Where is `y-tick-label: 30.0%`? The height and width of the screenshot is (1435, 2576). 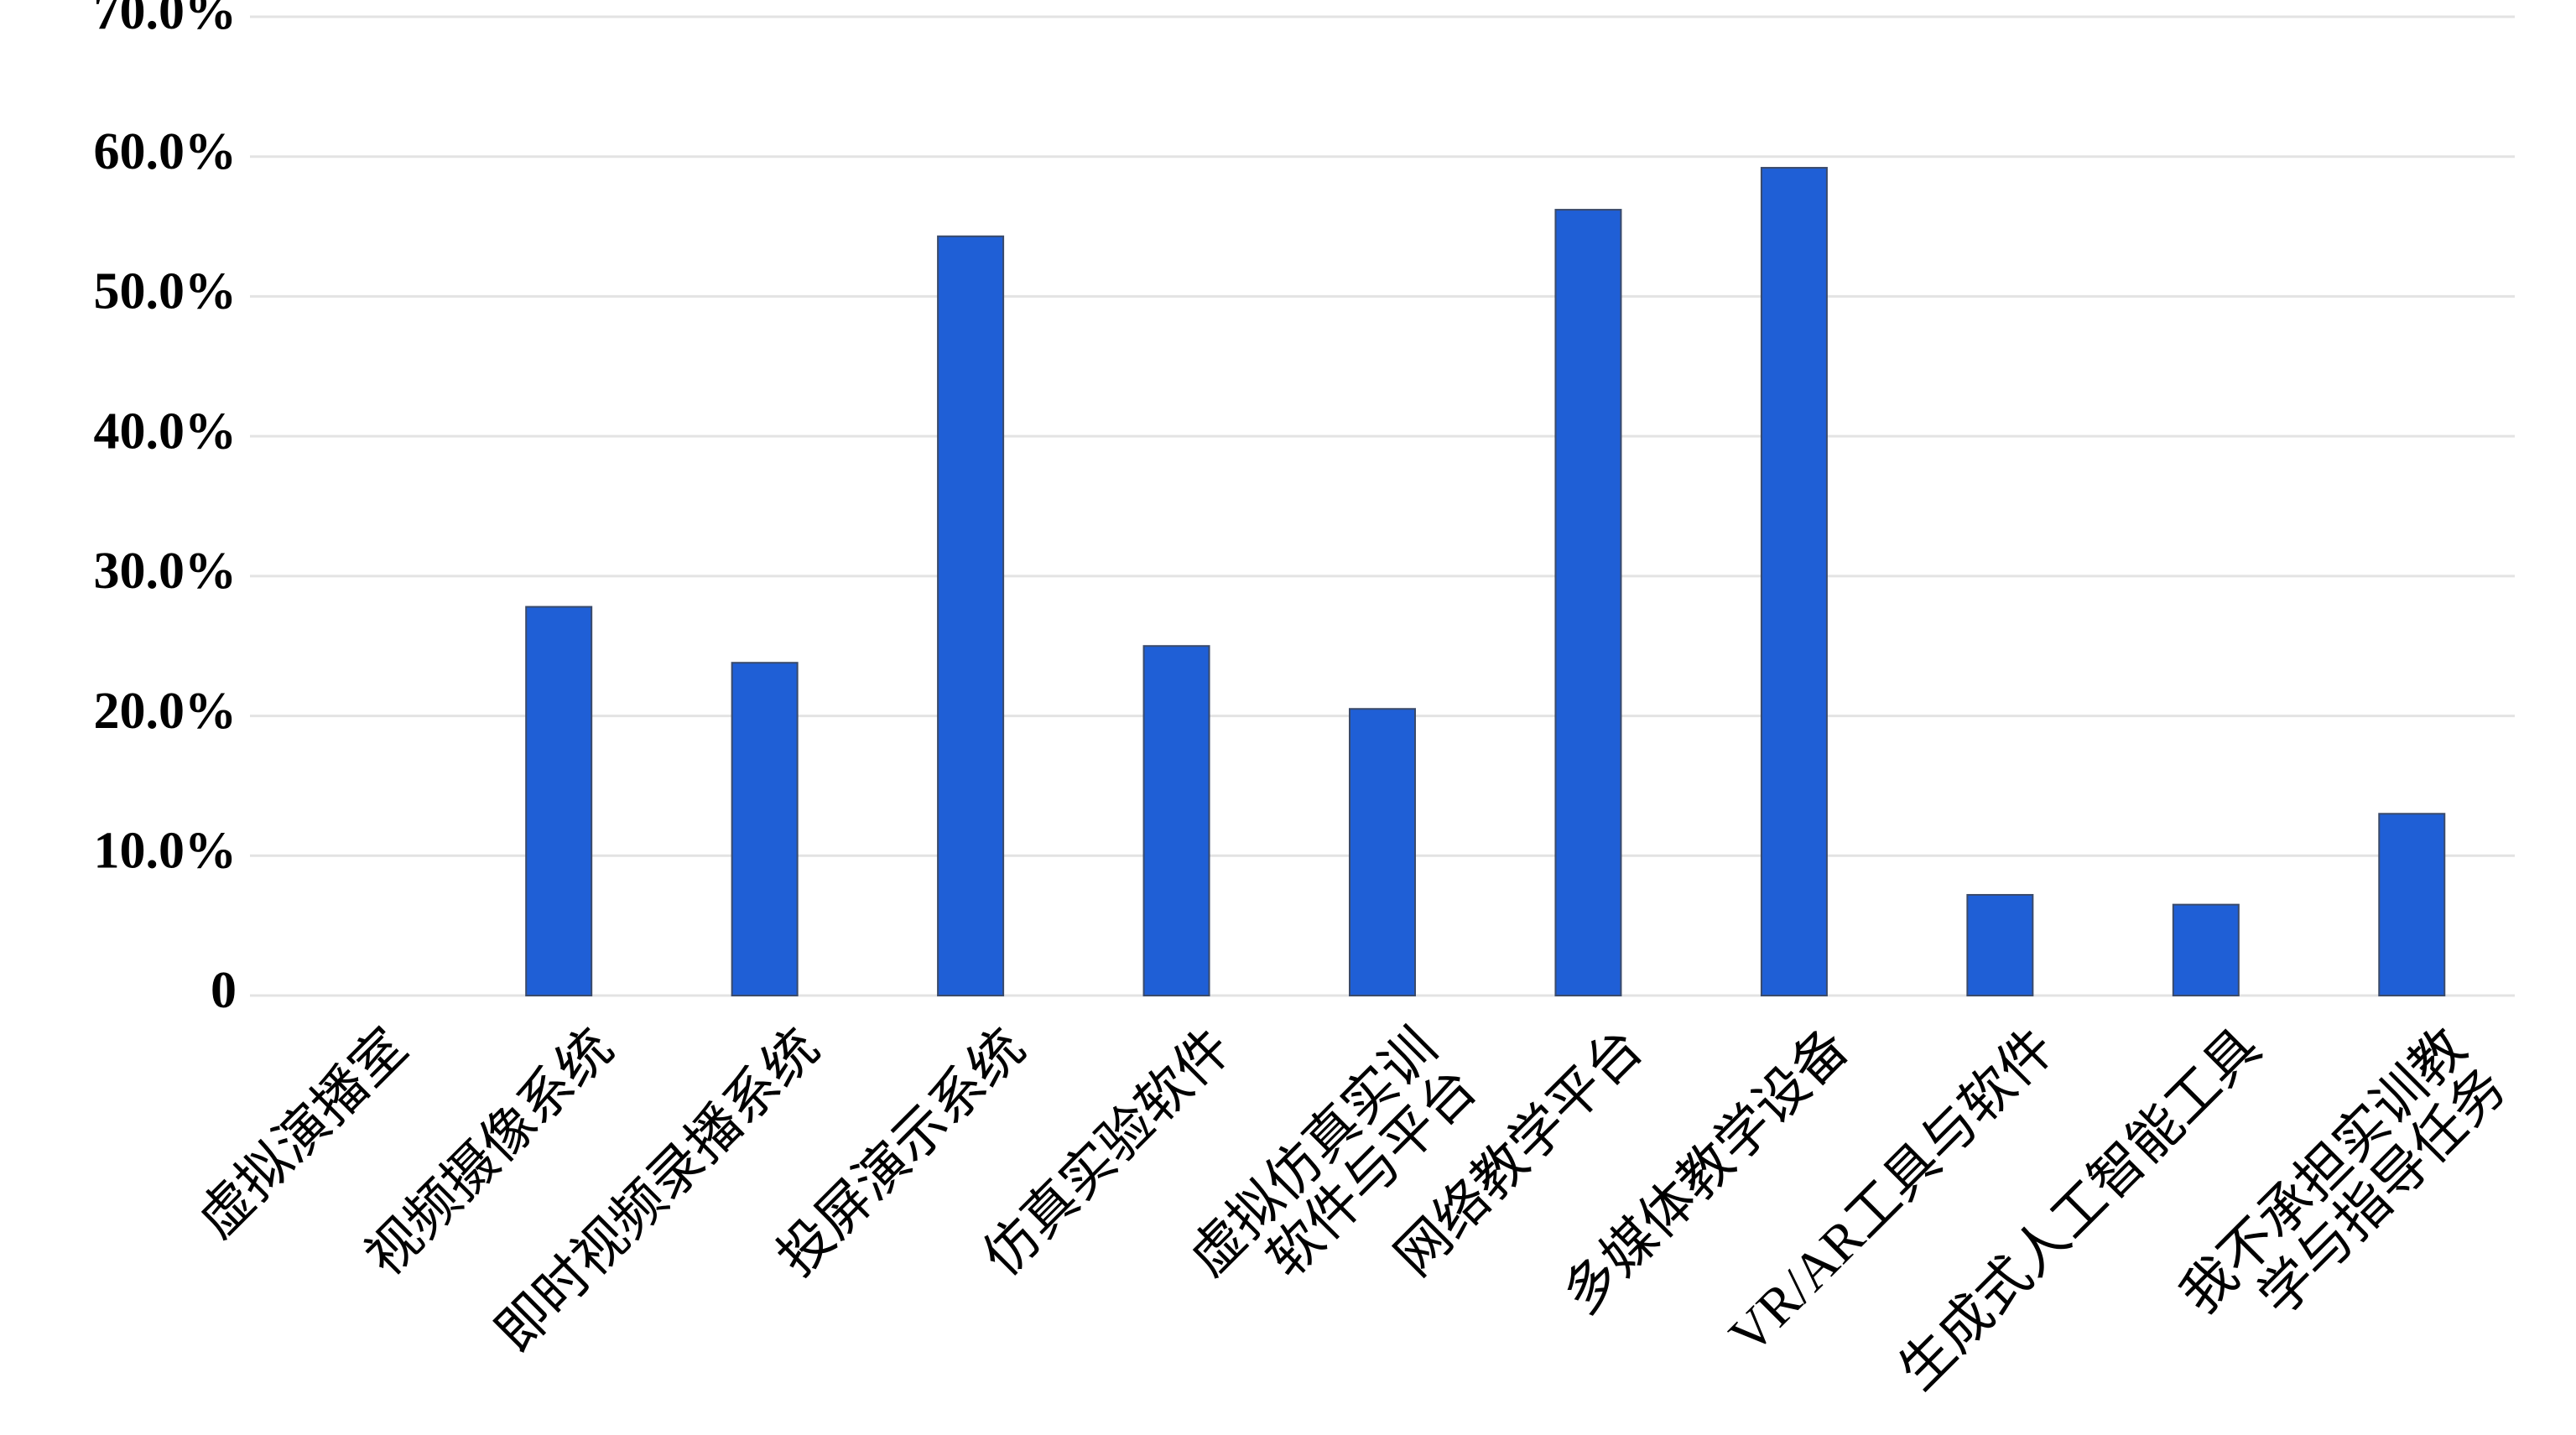 y-tick-label: 30.0% is located at coordinates (165, 572).